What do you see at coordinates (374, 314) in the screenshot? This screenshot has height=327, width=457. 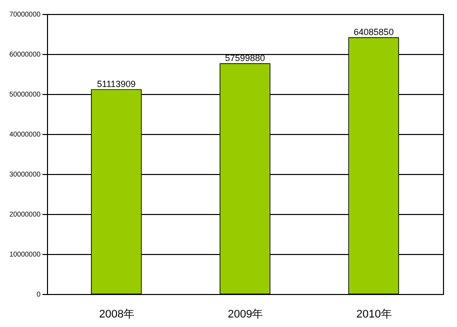 I see `x-tick-label: 2010年` at bounding box center [374, 314].